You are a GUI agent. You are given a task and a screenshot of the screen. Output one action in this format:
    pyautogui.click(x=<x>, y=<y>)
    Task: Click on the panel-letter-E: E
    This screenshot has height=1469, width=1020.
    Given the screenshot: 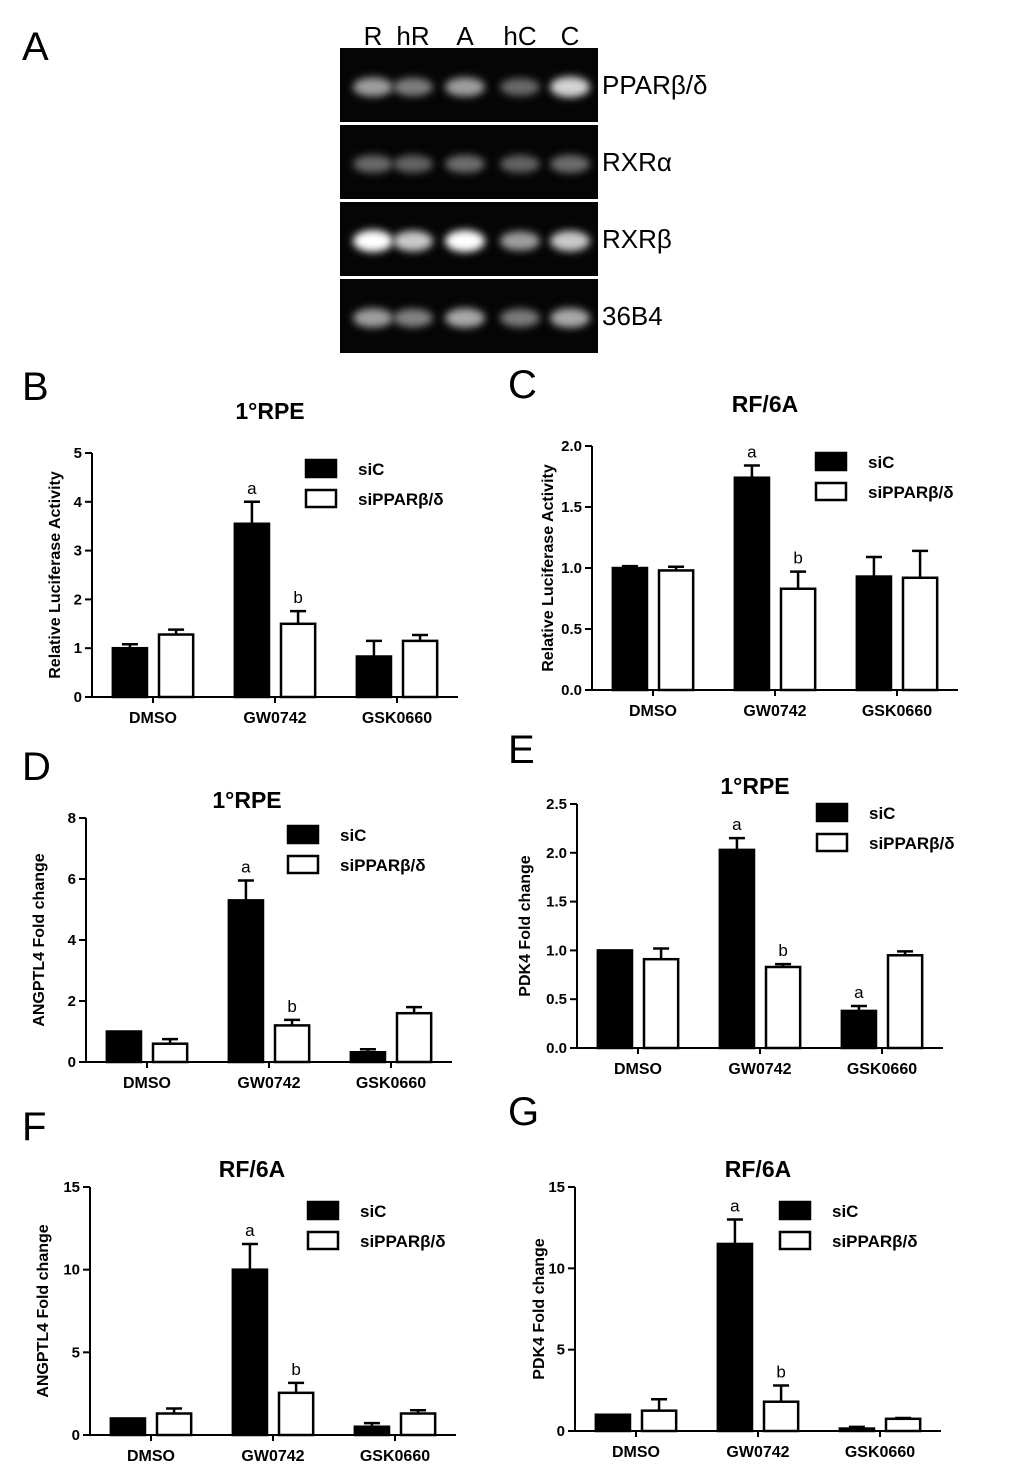 What is the action you would take?
    pyautogui.click(x=521, y=750)
    